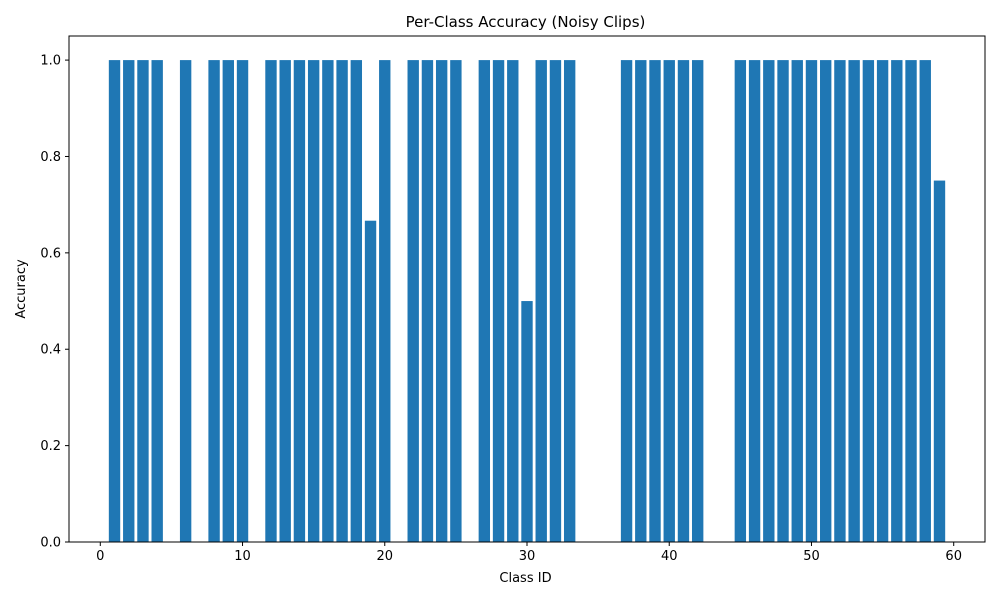  What do you see at coordinates (50, 543) in the screenshot?
I see `y-tick-label: 0.0` at bounding box center [50, 543].